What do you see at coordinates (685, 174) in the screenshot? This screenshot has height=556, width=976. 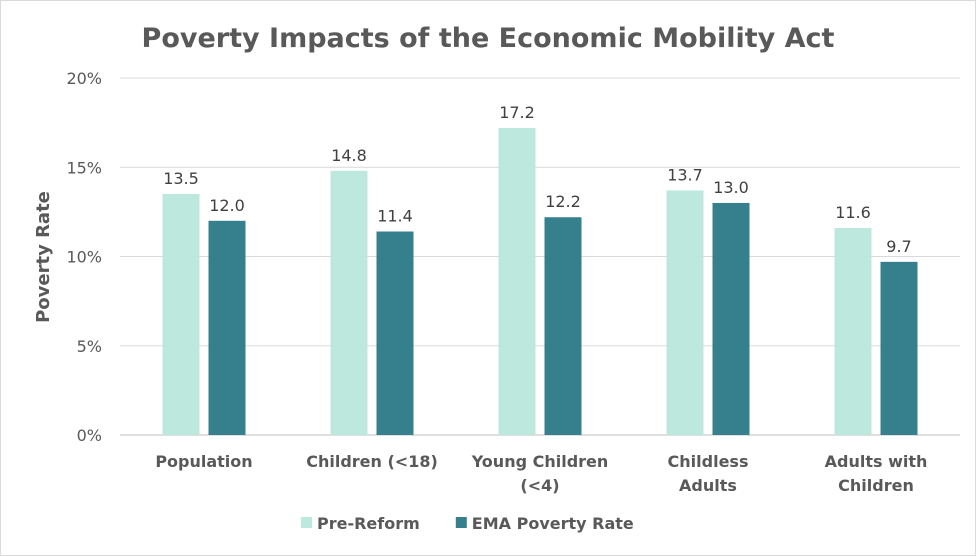 I see `data-label: 13.7` at bounding box center [685, 174].